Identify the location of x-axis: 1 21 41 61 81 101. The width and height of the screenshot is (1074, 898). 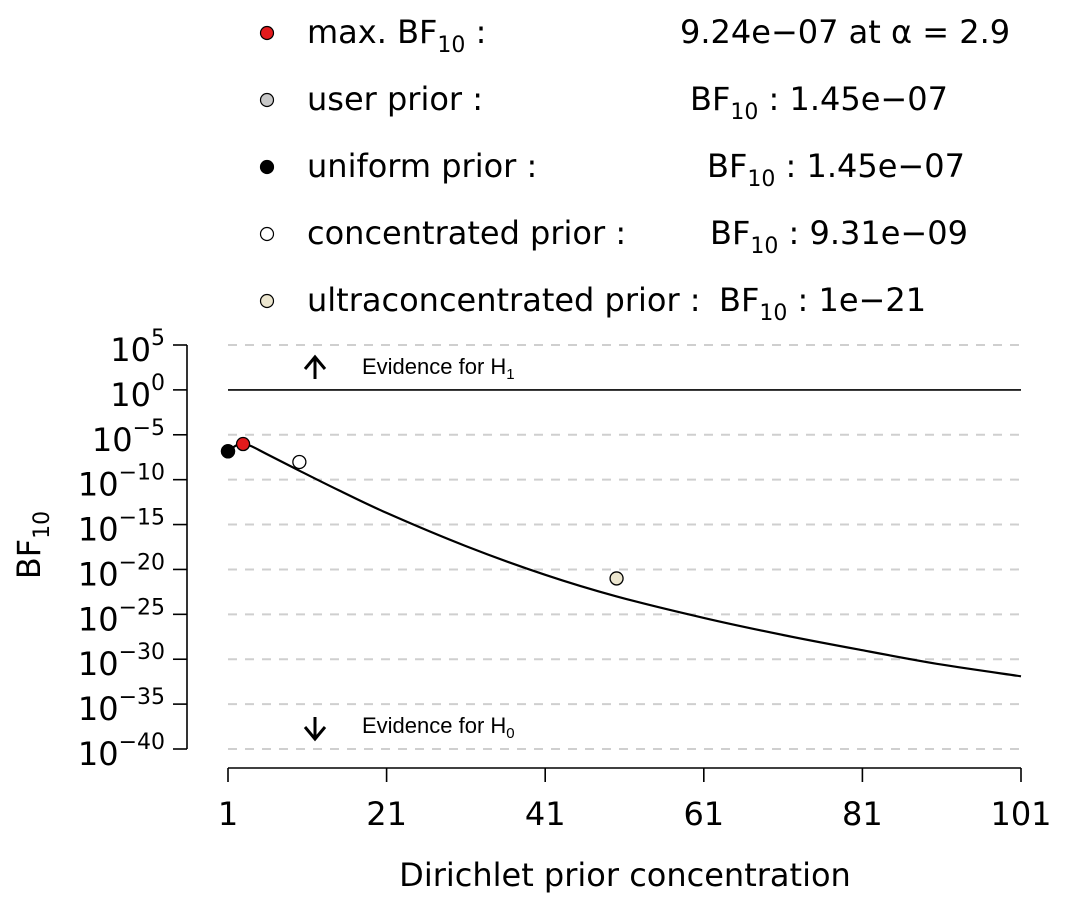
(635, 800).